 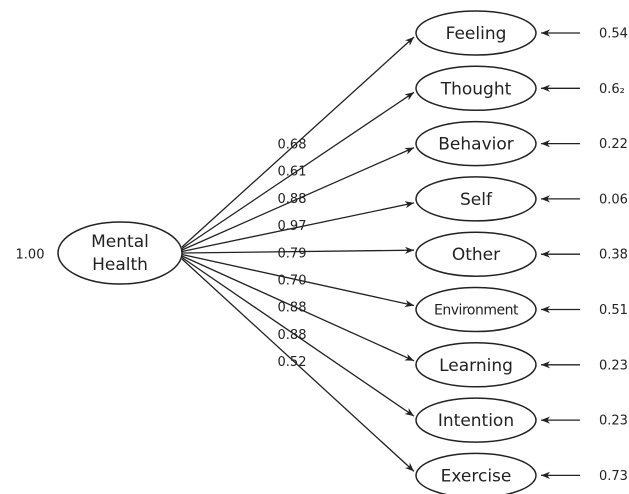 I want to click on error-value: 0.54, so click(x=613, y=34).